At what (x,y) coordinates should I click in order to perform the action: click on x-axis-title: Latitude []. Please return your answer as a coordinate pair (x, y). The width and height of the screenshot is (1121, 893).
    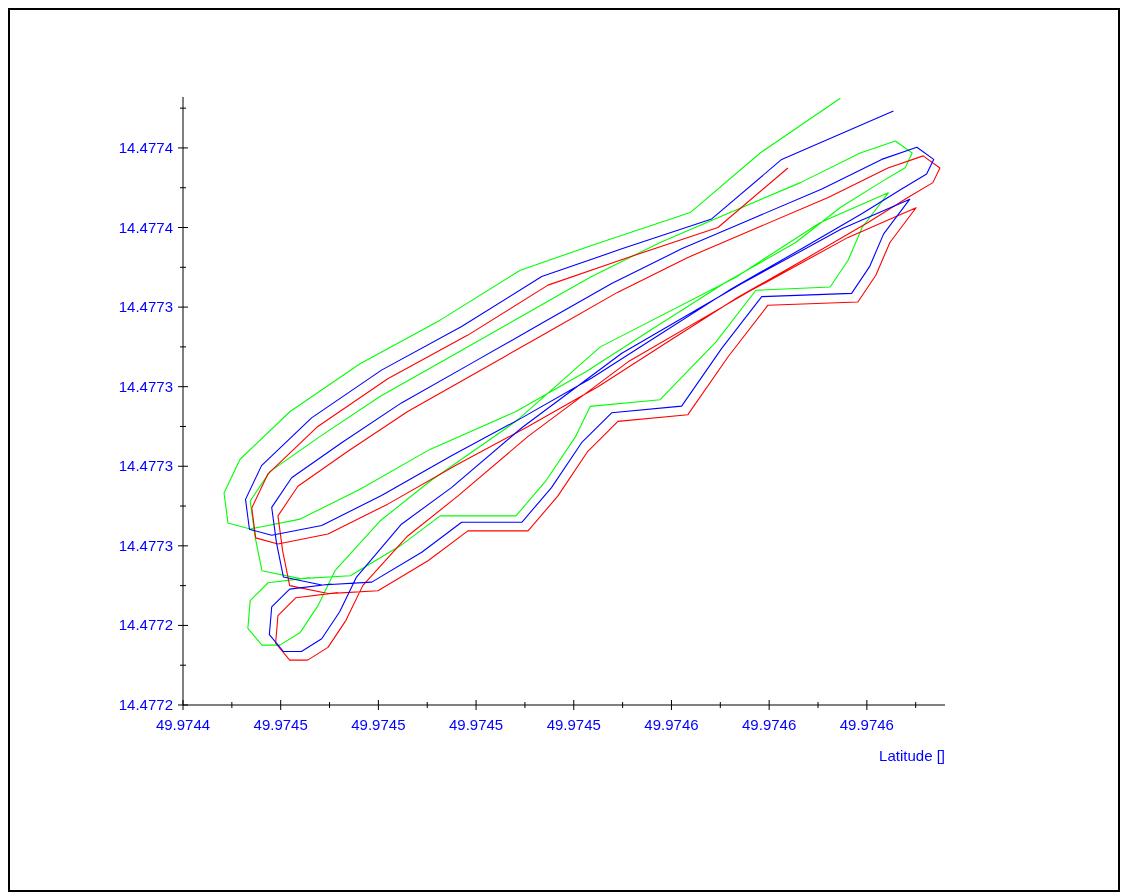
    Looking at the image, I should click on (912, 755).